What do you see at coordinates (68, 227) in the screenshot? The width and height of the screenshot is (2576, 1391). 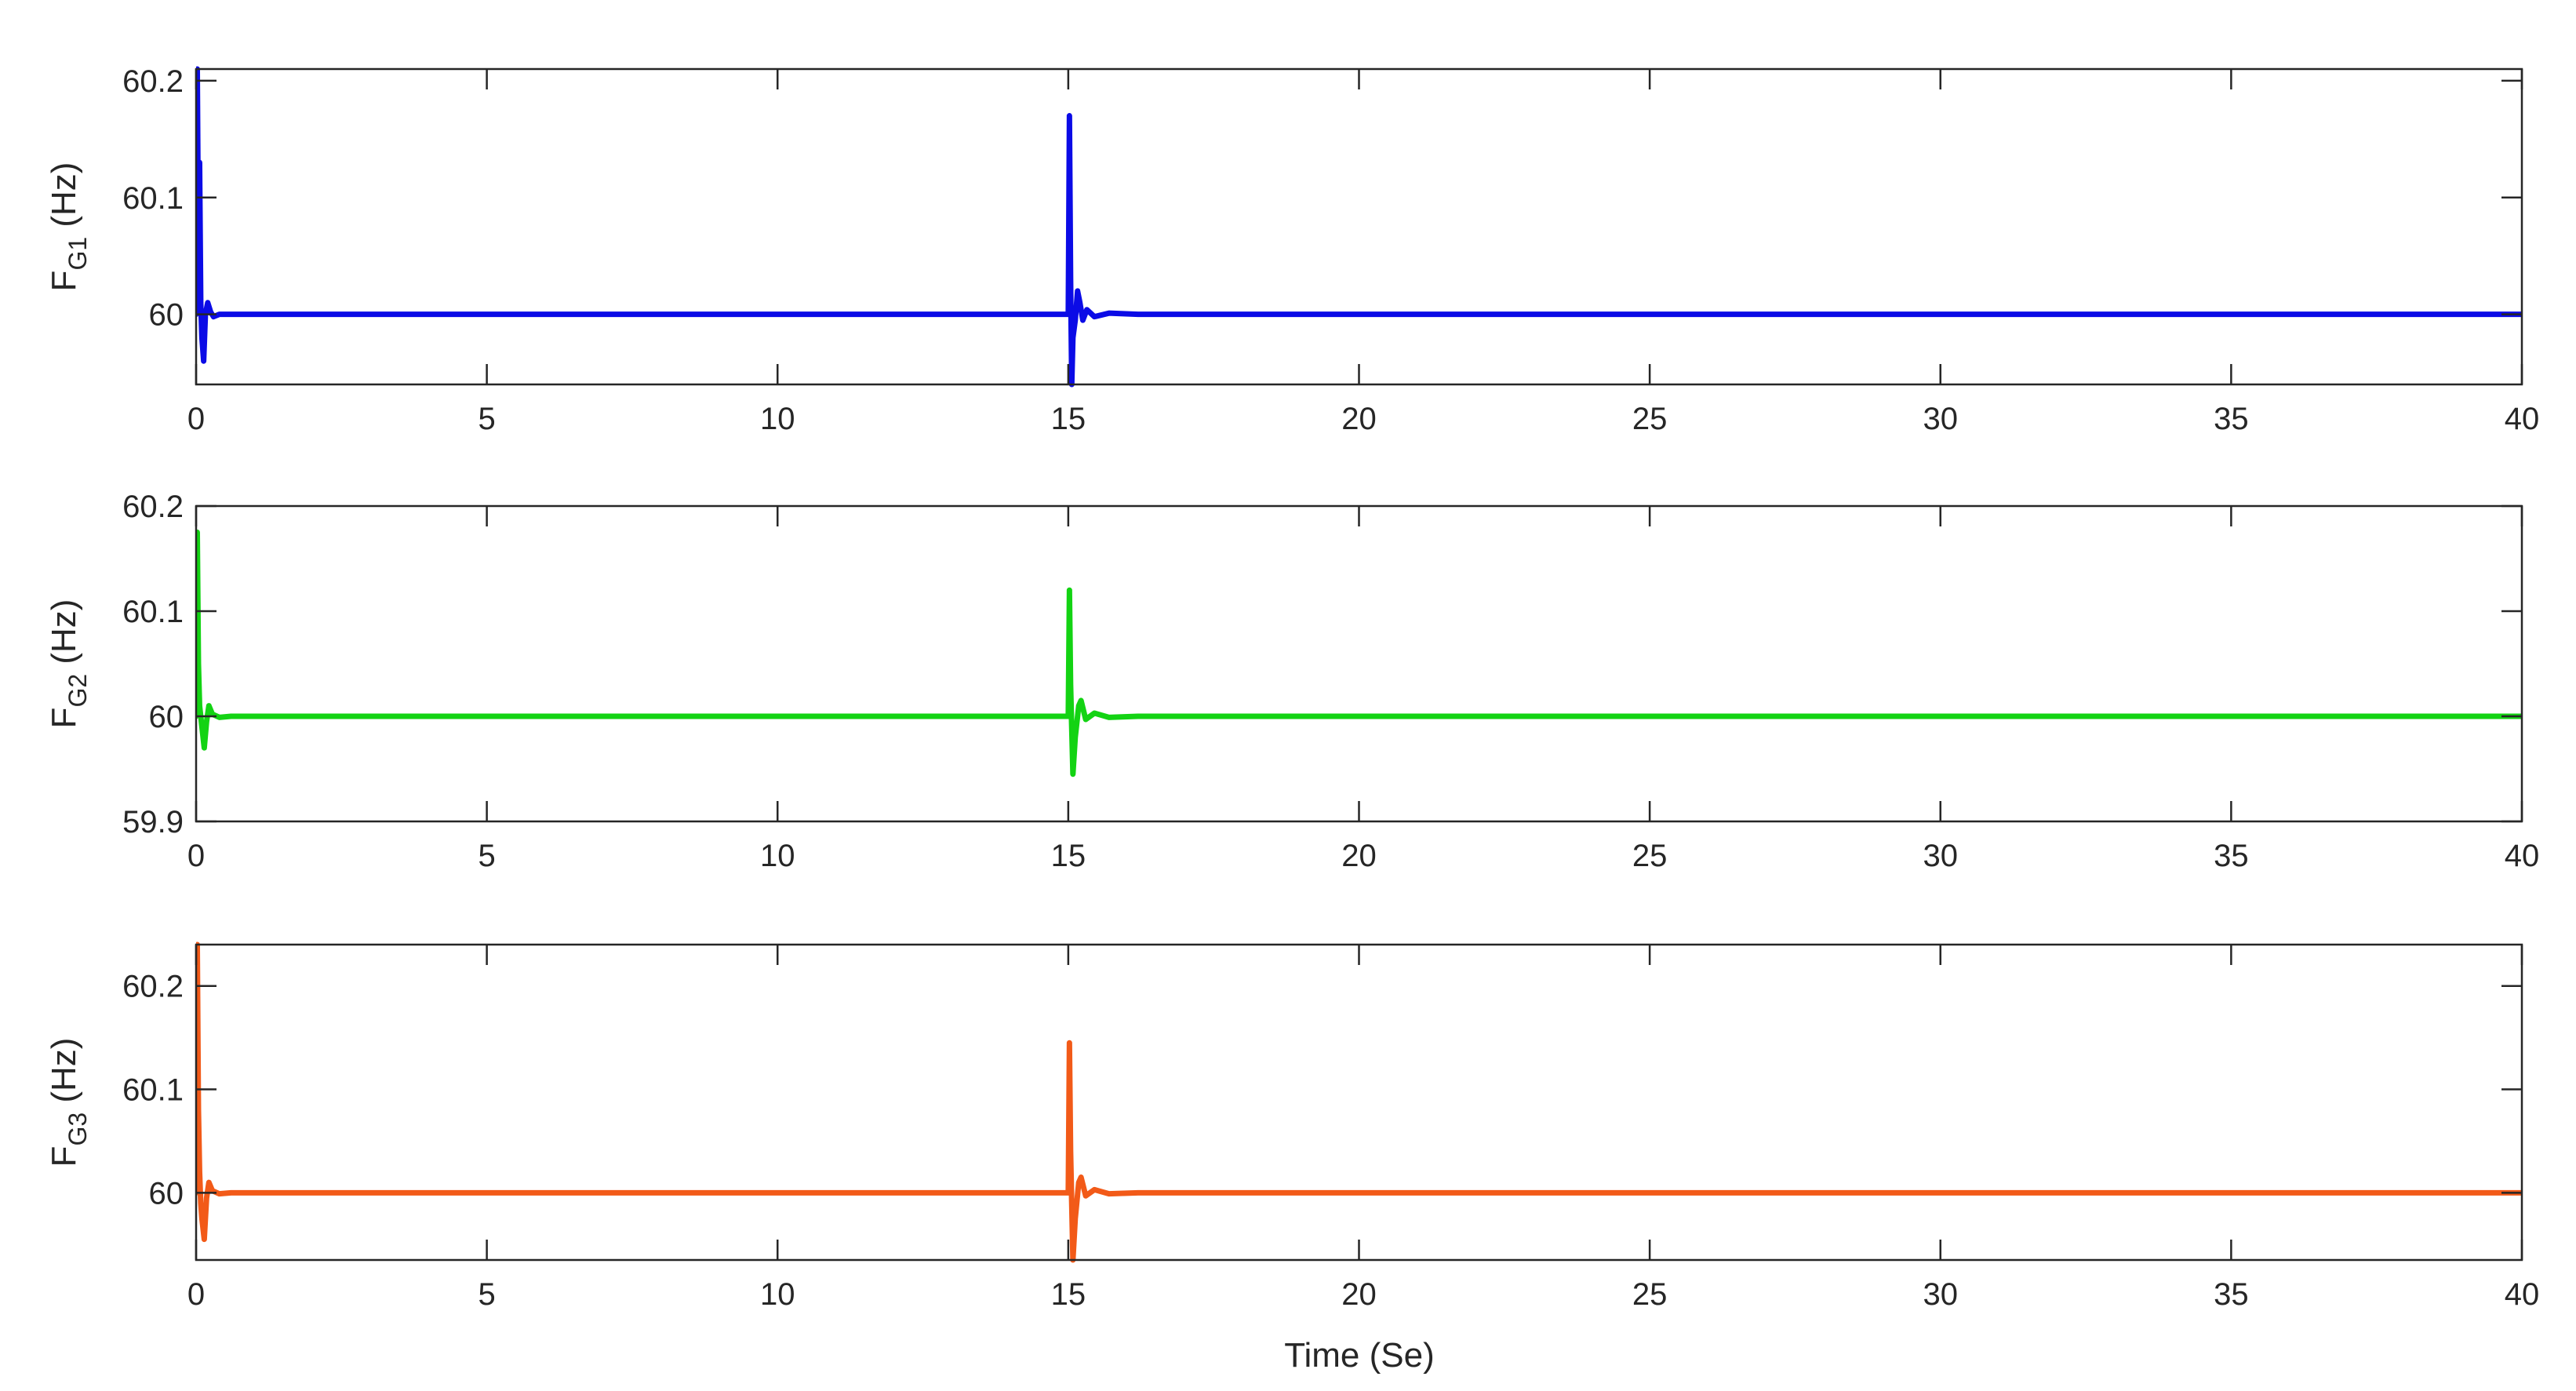 I see `y-axis-label: FG1 (Hz)` at bounding box center [68, 227].